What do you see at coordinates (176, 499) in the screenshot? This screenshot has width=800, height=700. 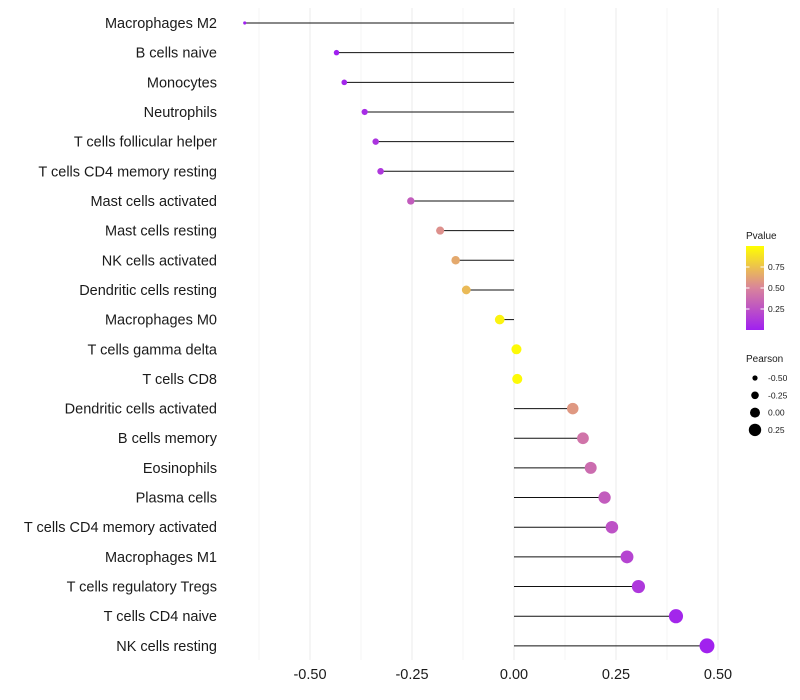 I see `category-label: Plasma cells` at bounding box center [176, 499].